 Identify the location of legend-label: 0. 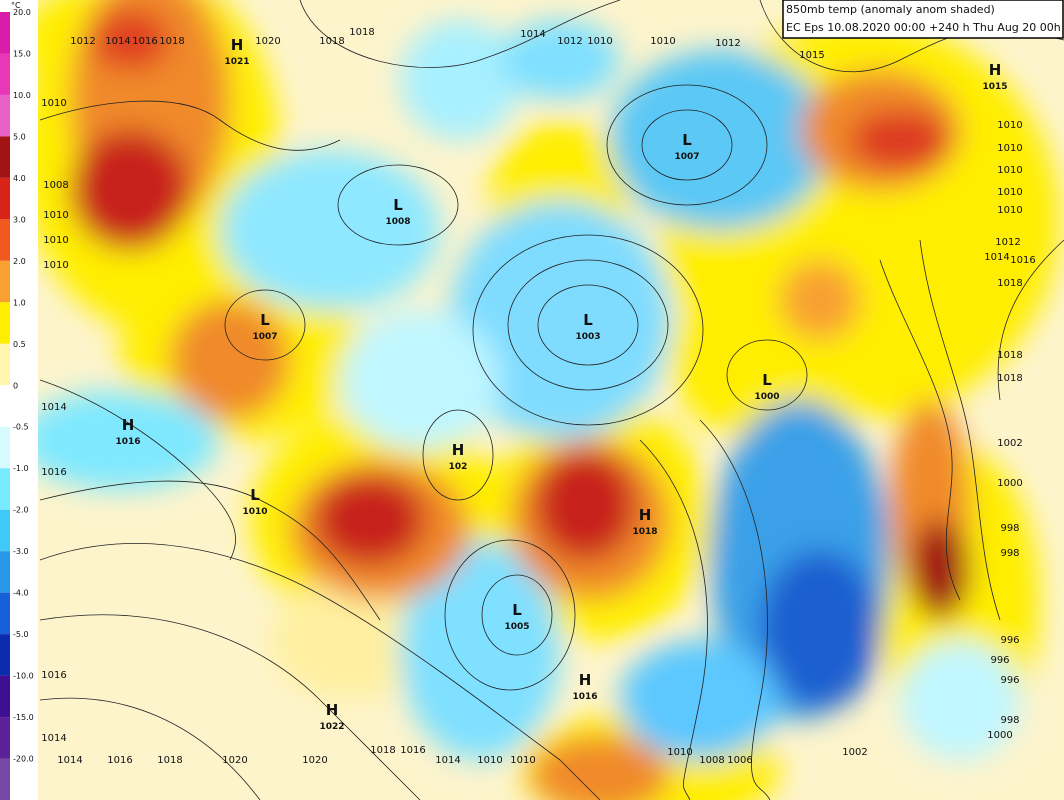
(15, 385).